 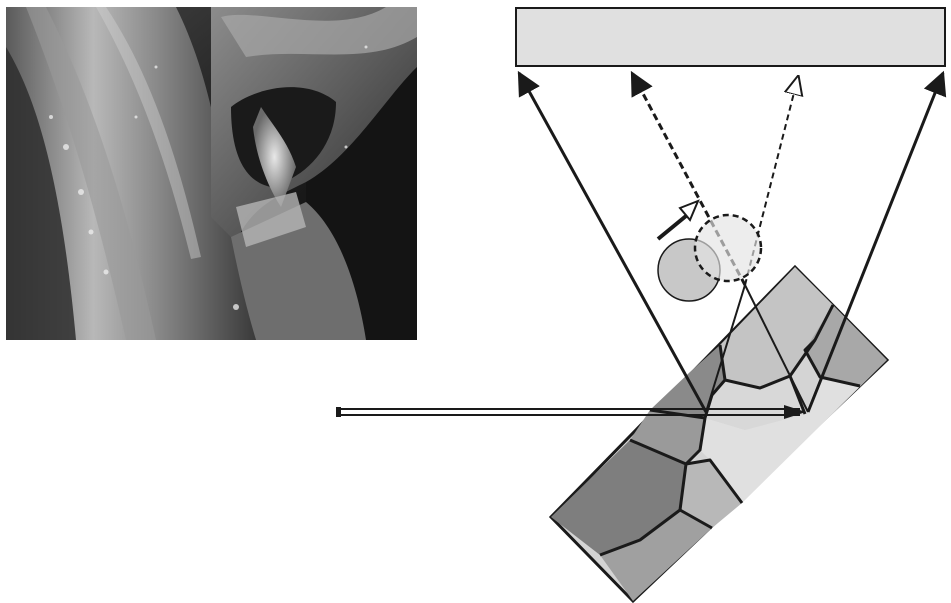 What do you see at coordinates (688, 178) in the screenshot?
I see `dashed-beam-left` at bounding box center [688, 178].